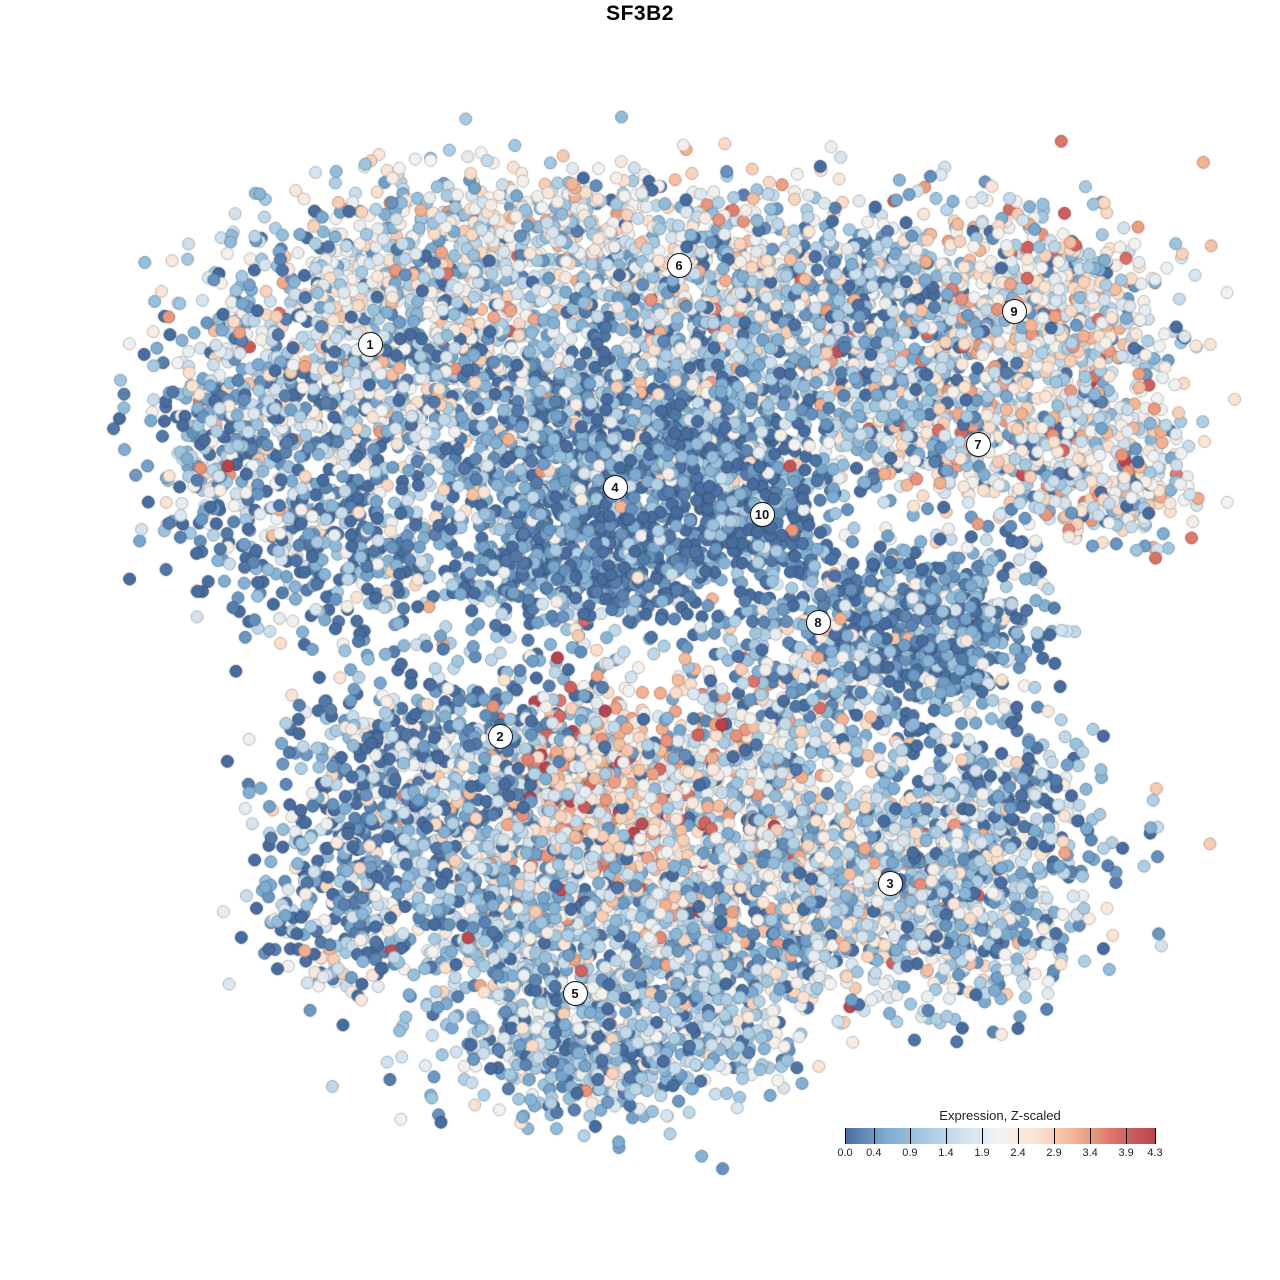 The width and height of the screenshot is (1280, 1280). Describe the element at coordinates (999, 1154) in the screenshot. I see `legend-tick-labels: 0.0 0.4 0.9 1.4 1.9 2.4 2.9 3.4 3.9 4.3` at that location.